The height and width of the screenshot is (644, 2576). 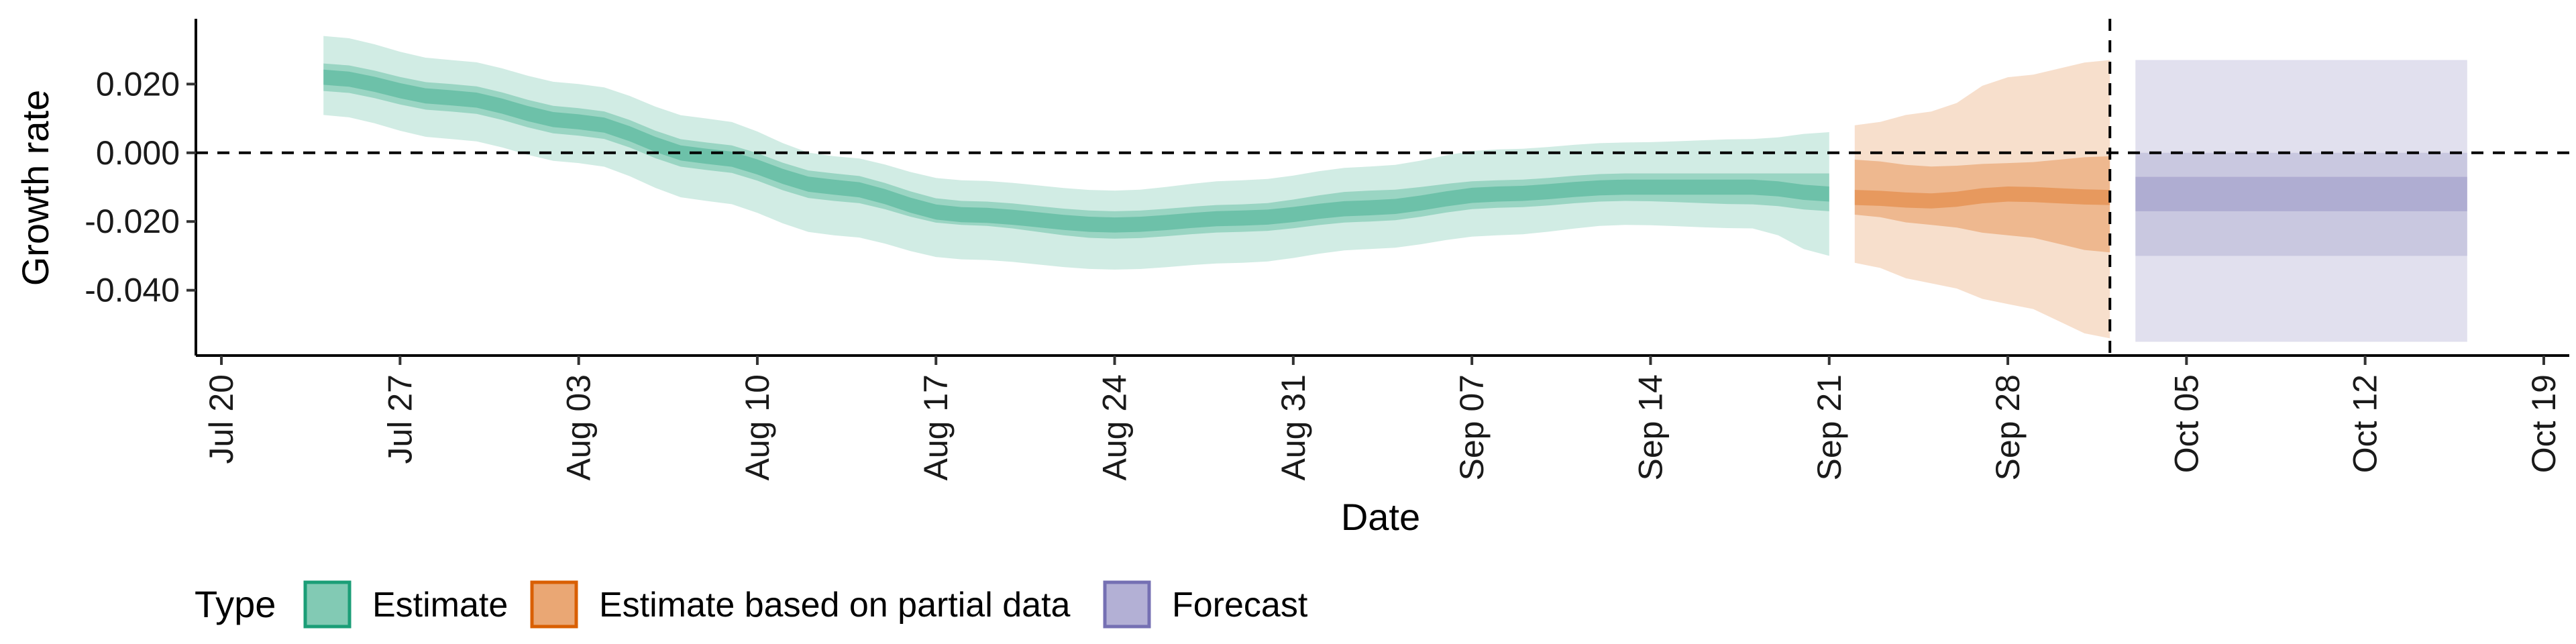 I want to click on x-axis-title: Date, so click(x=1380, y=517).